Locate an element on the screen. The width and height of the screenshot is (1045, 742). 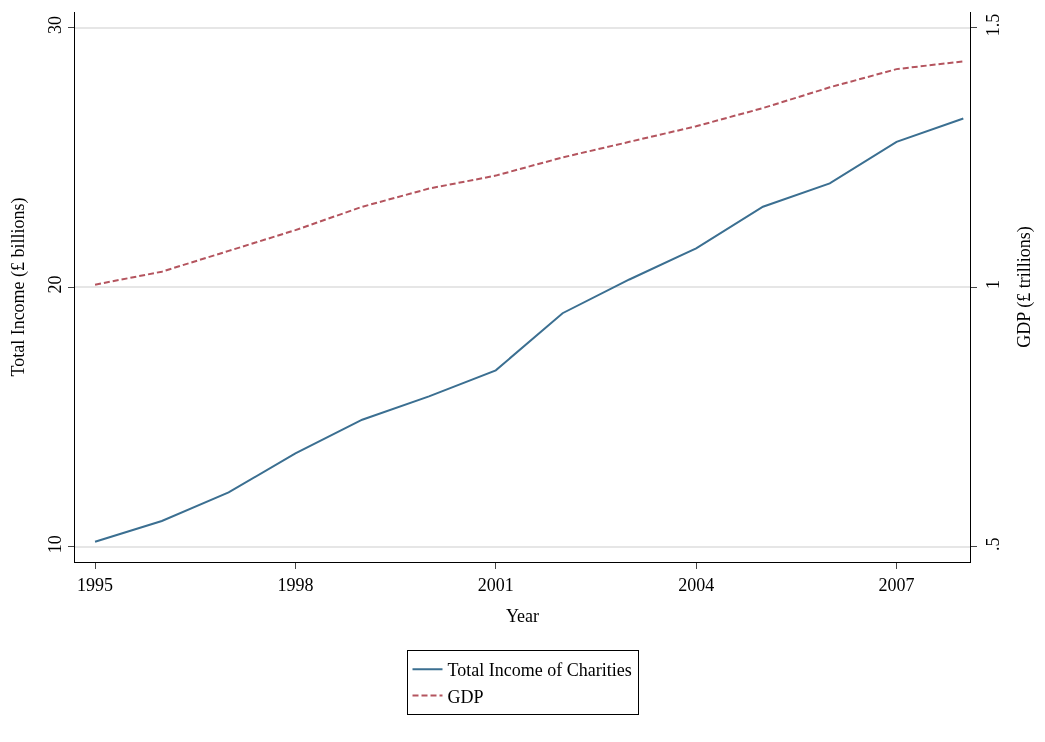
x-tick-label: 2001 is located at coordinates (495, 584).